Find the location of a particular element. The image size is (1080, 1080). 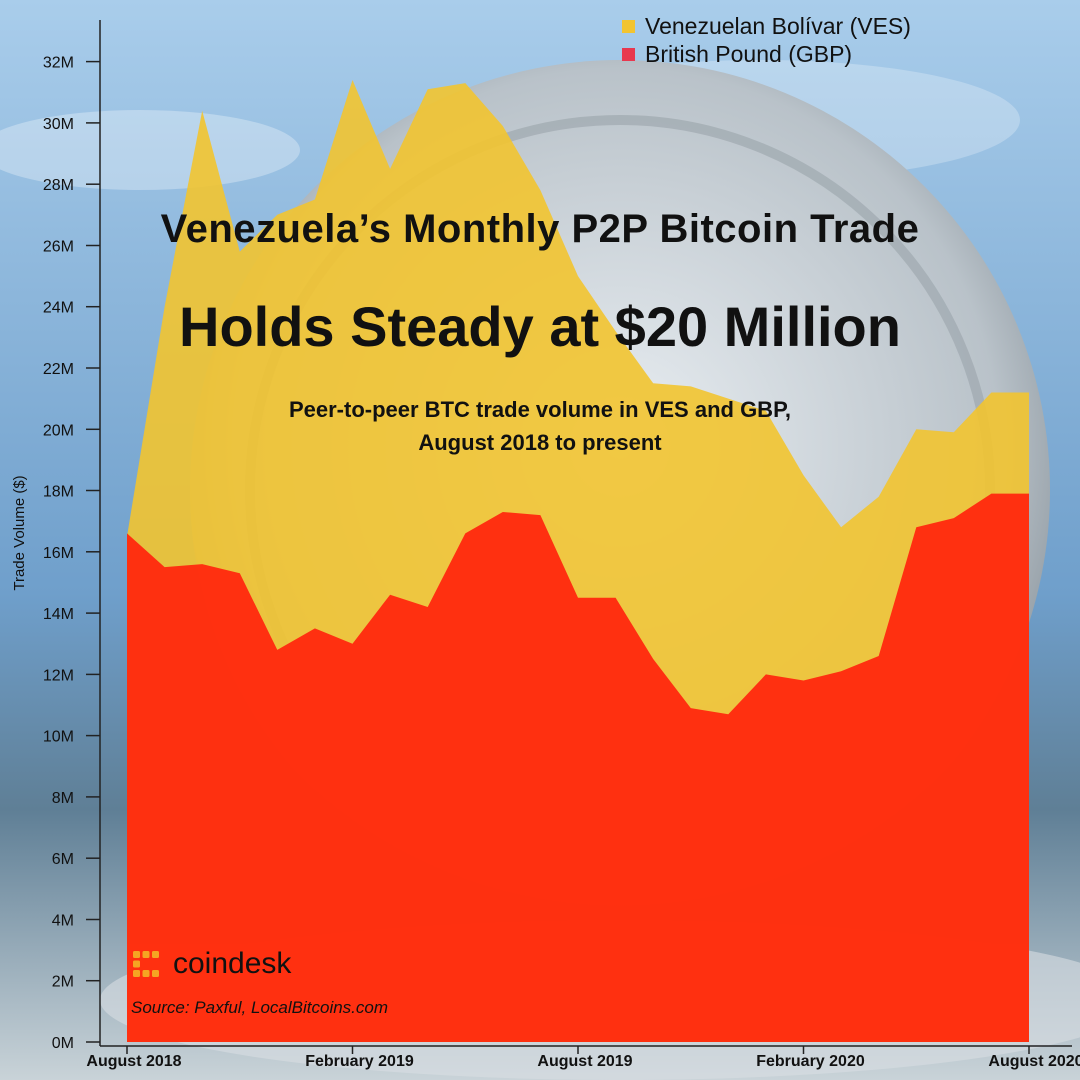

y-tick-label: 8M is located at coordinates (63, 798).